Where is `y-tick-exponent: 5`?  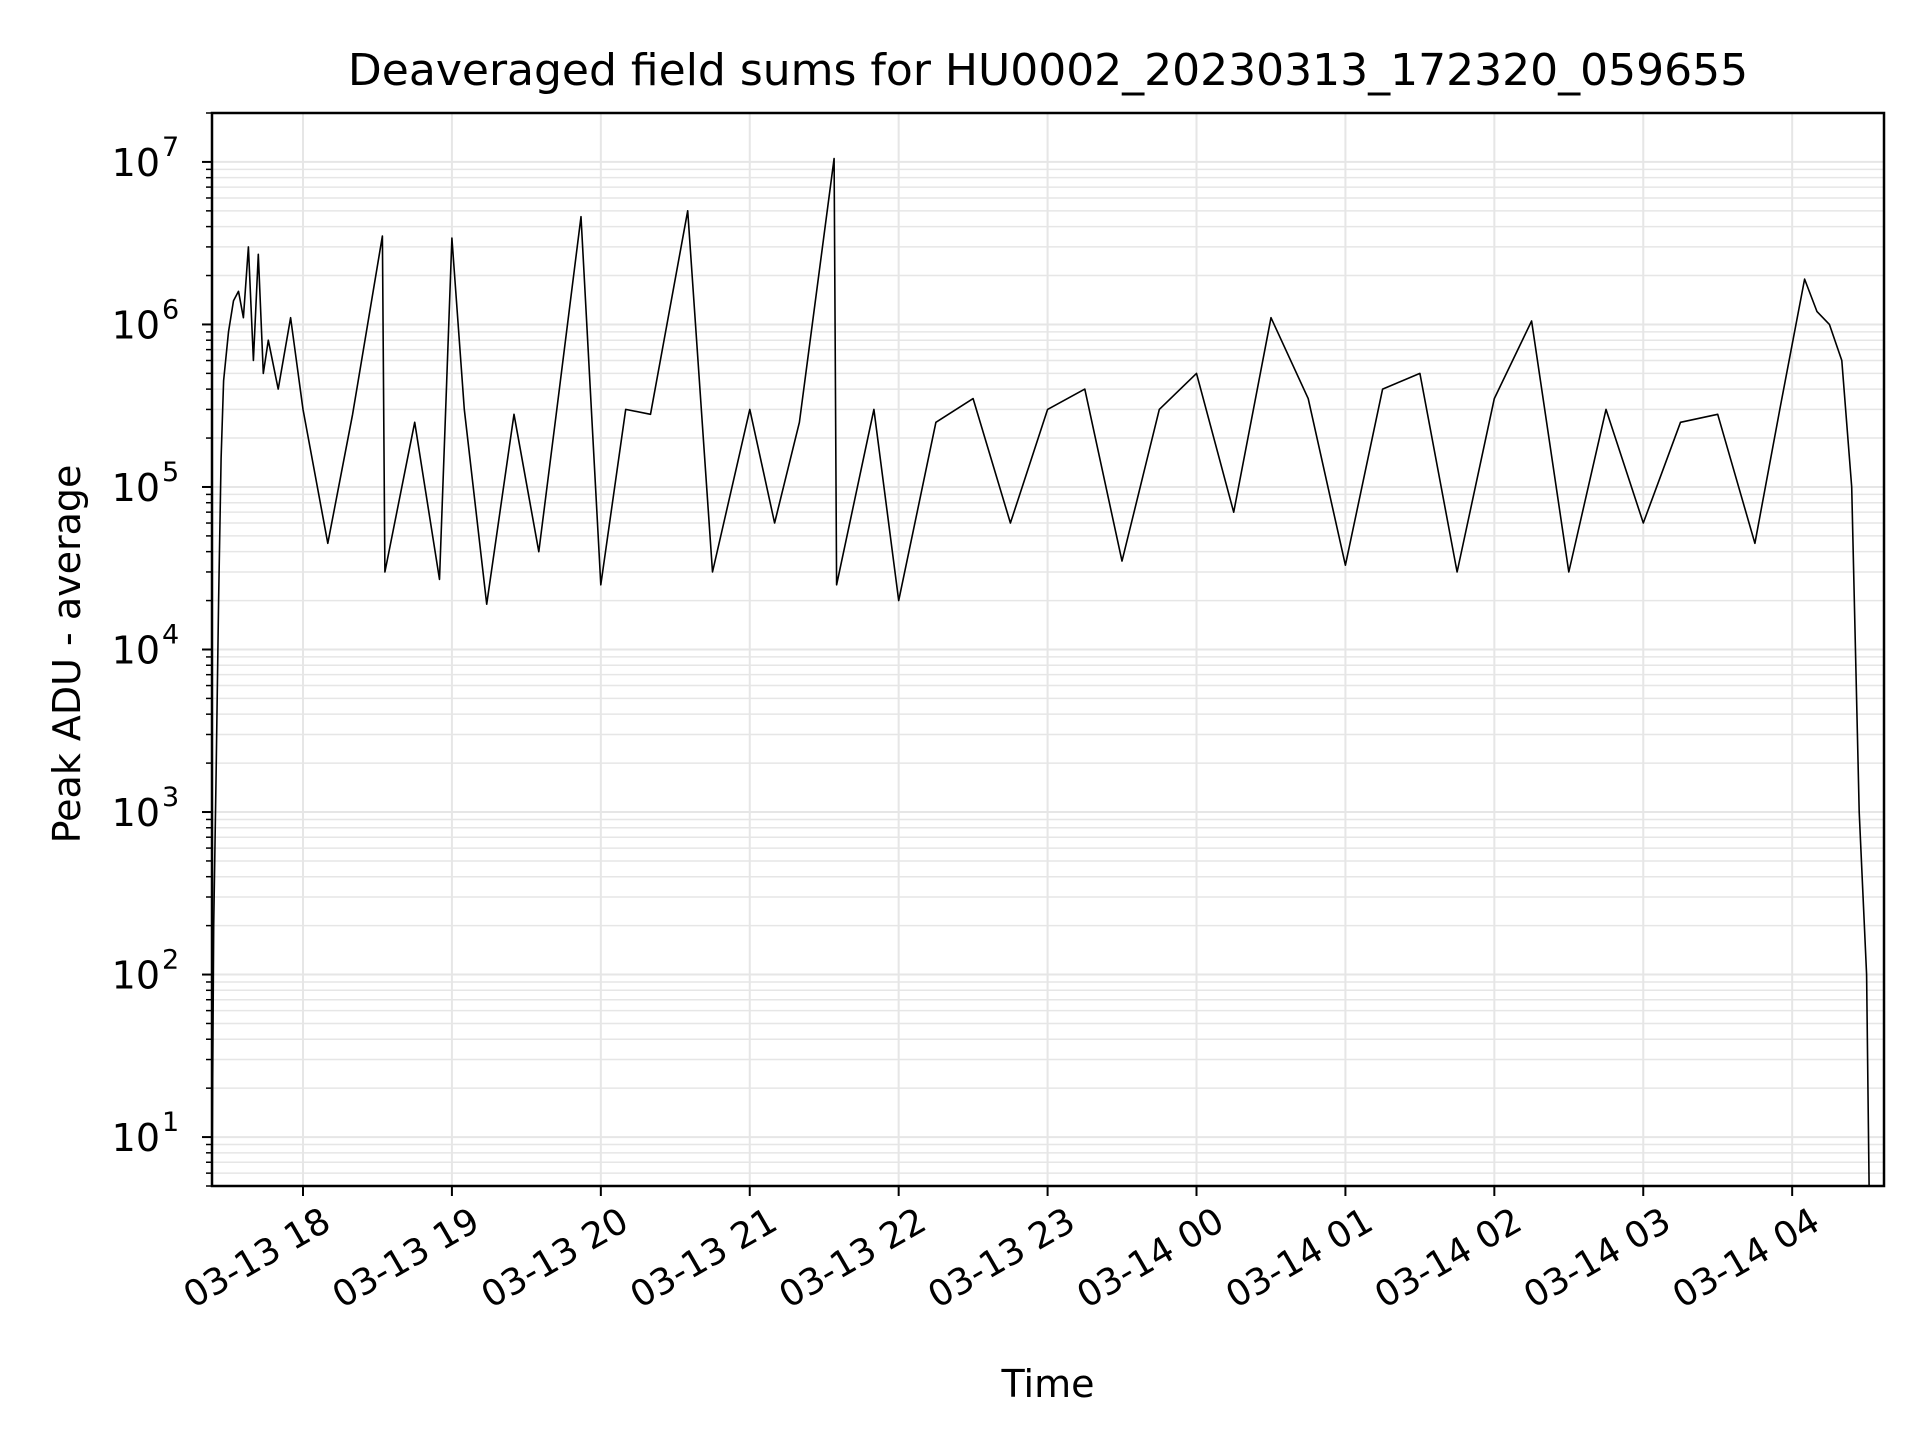
y-tick-exponent: 5 is located at coordinates (170, 472).